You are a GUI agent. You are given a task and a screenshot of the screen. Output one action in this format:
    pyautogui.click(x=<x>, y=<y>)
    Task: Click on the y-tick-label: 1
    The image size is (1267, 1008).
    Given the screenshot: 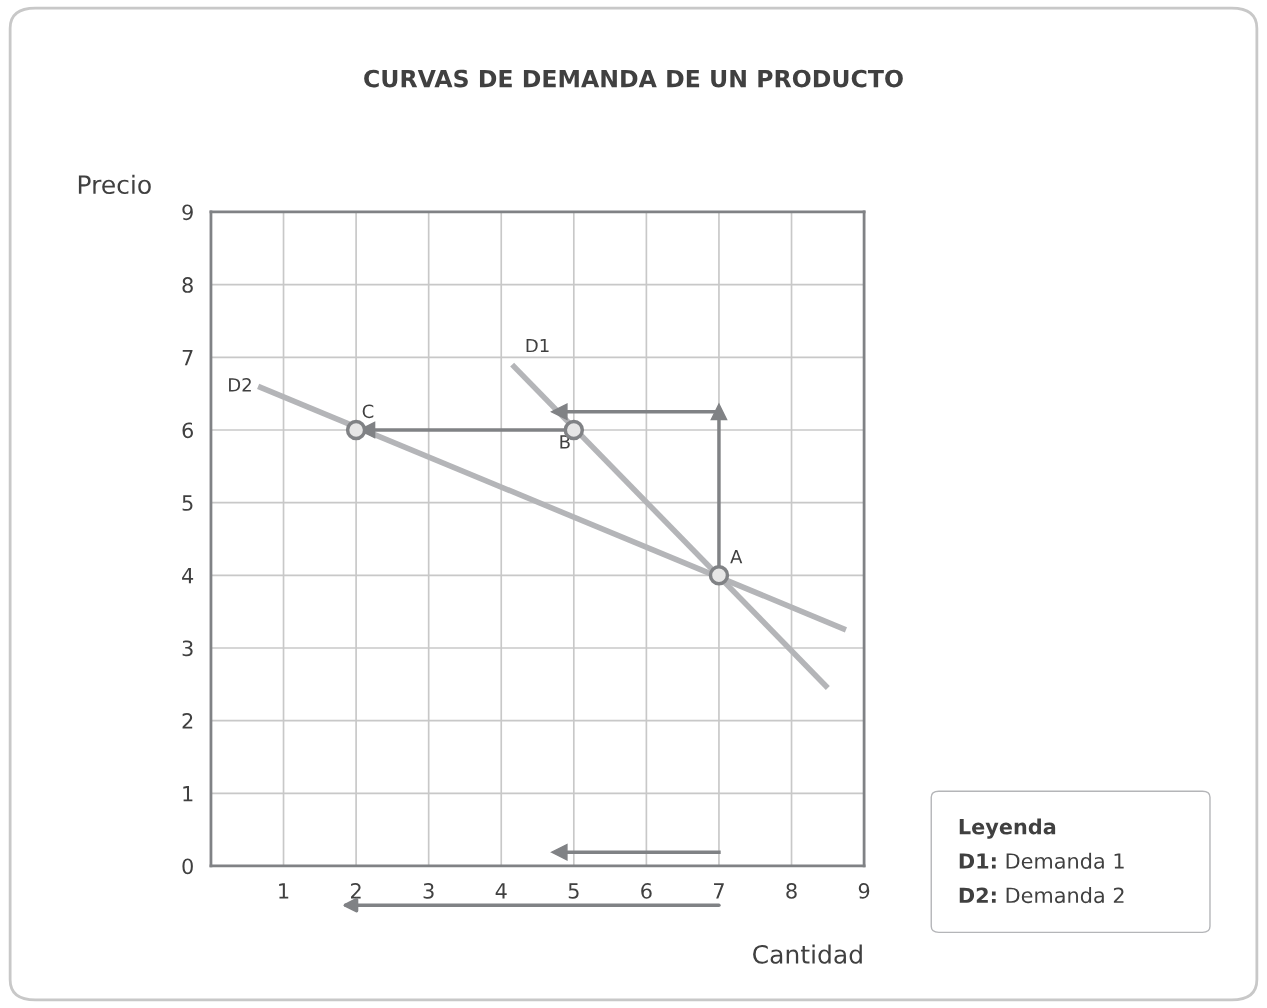 What is the action you would take?
    pyautogui.click(x=188, y=794)
    